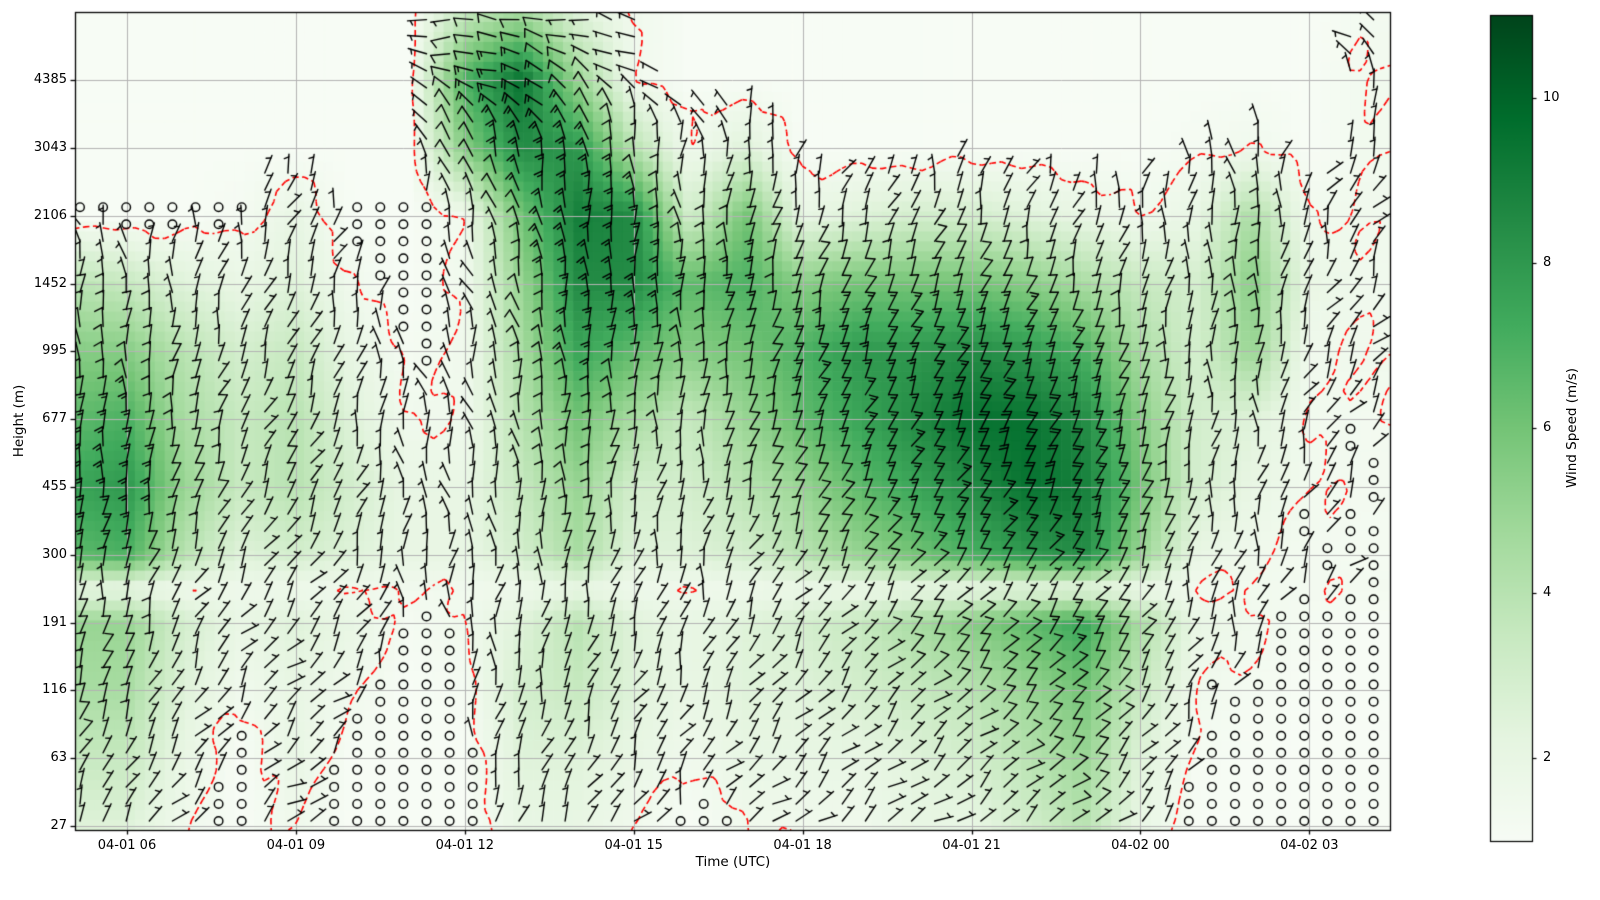 The width and height of the screenshot is (1600, 900). What do you see at coordinates (1547, 593) in the screenshot?
I see `colorbar-tick-label: 4` at bounding box center [1547, 593].